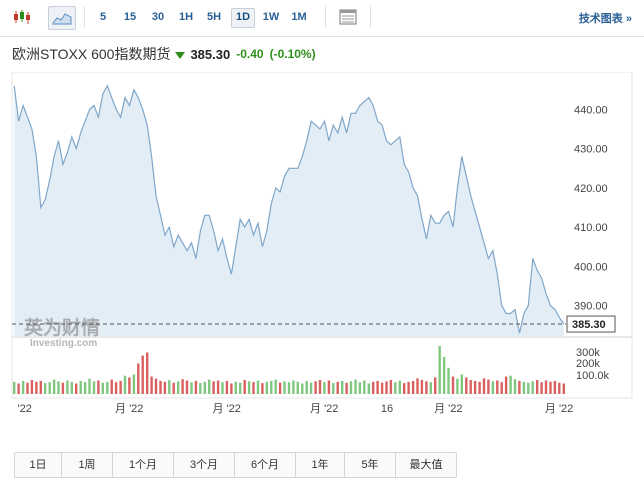  Describe the element at coordinates (299, 17) in the screenshot. I see `timeframe-1m: 1M` at that location.